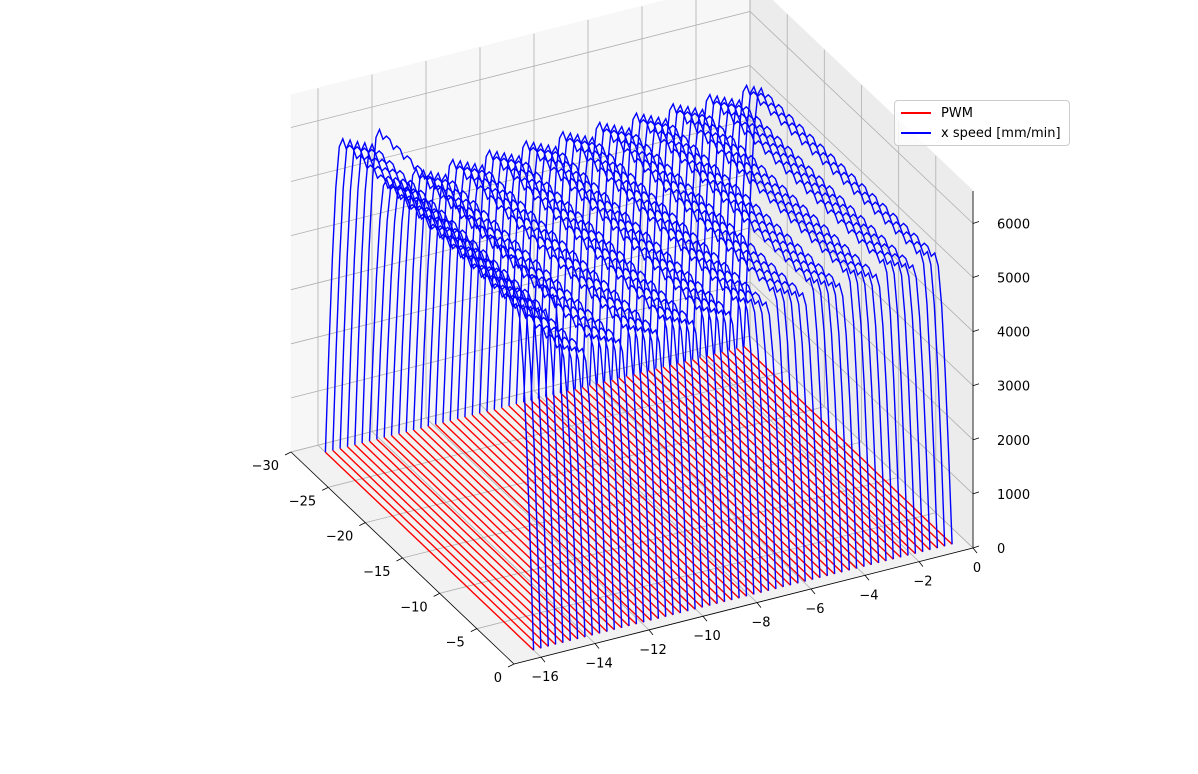 The image size is (1198, 774). I want to click on legend-swatch-pwm, so click(916, 113).